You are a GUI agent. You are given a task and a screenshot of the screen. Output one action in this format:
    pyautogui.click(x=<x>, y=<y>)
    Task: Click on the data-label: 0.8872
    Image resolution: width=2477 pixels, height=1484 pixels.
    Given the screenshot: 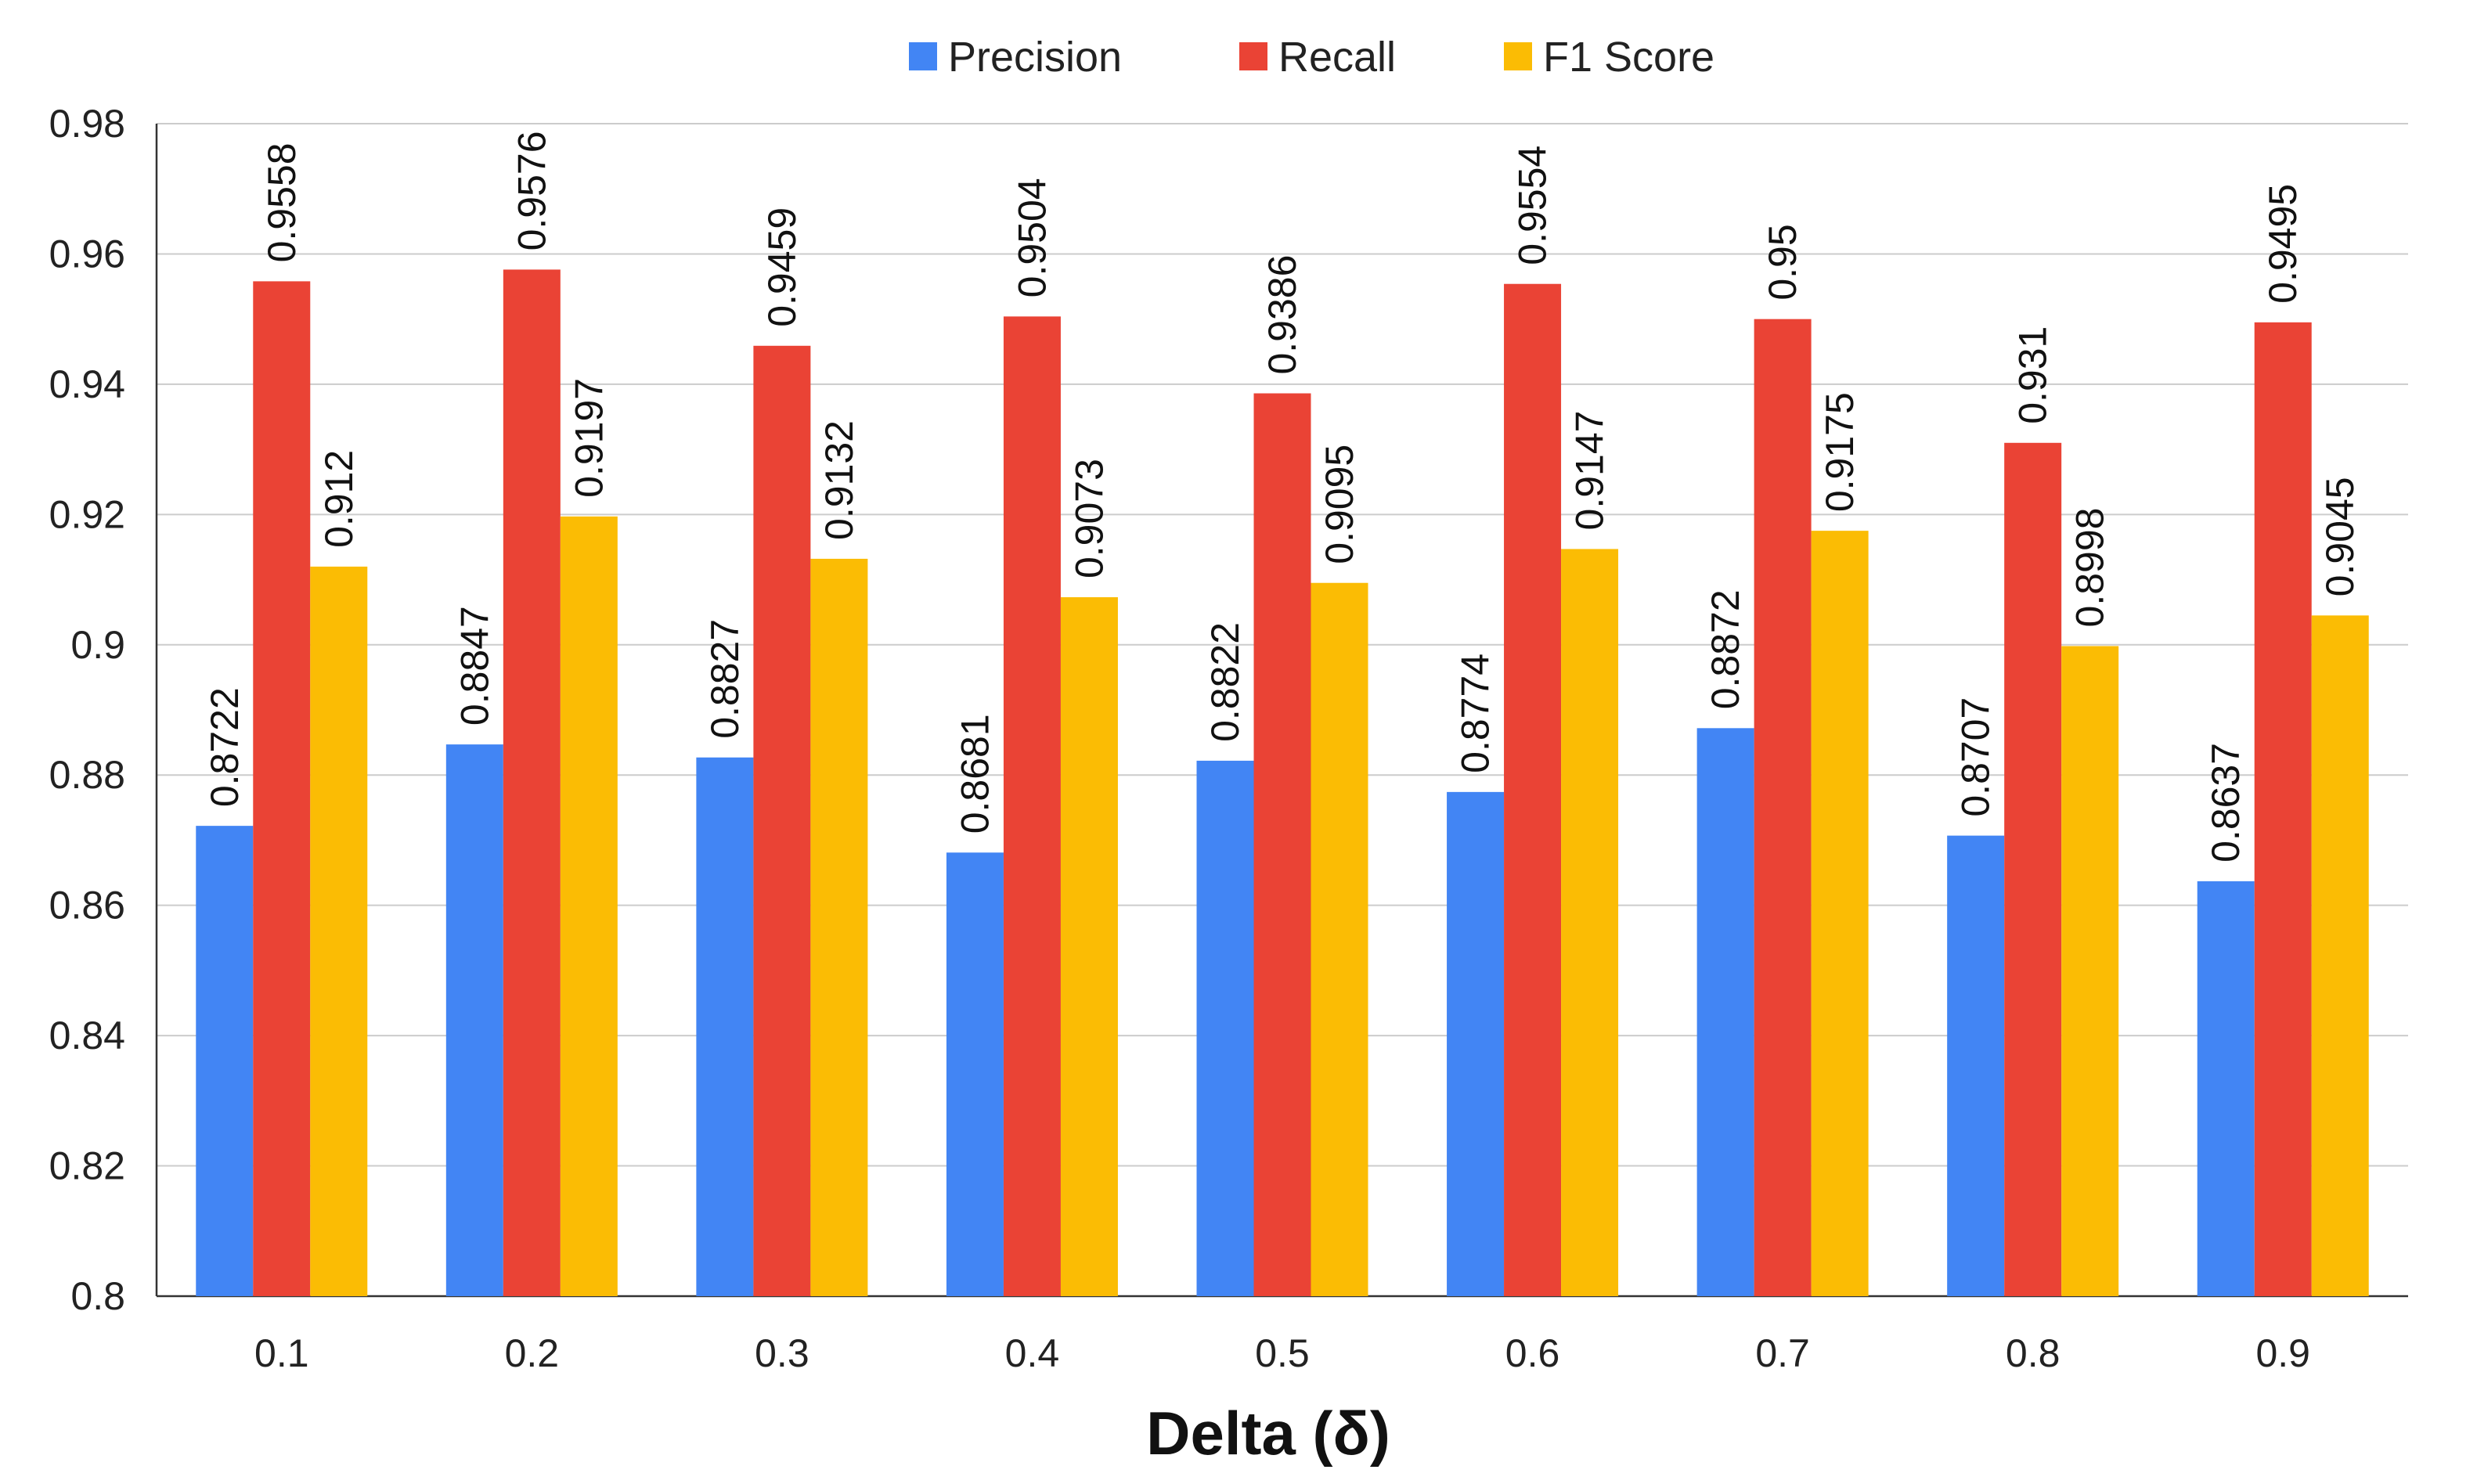 What is the action you would take?
    pyautogui.click(x=1725, y=649)
    